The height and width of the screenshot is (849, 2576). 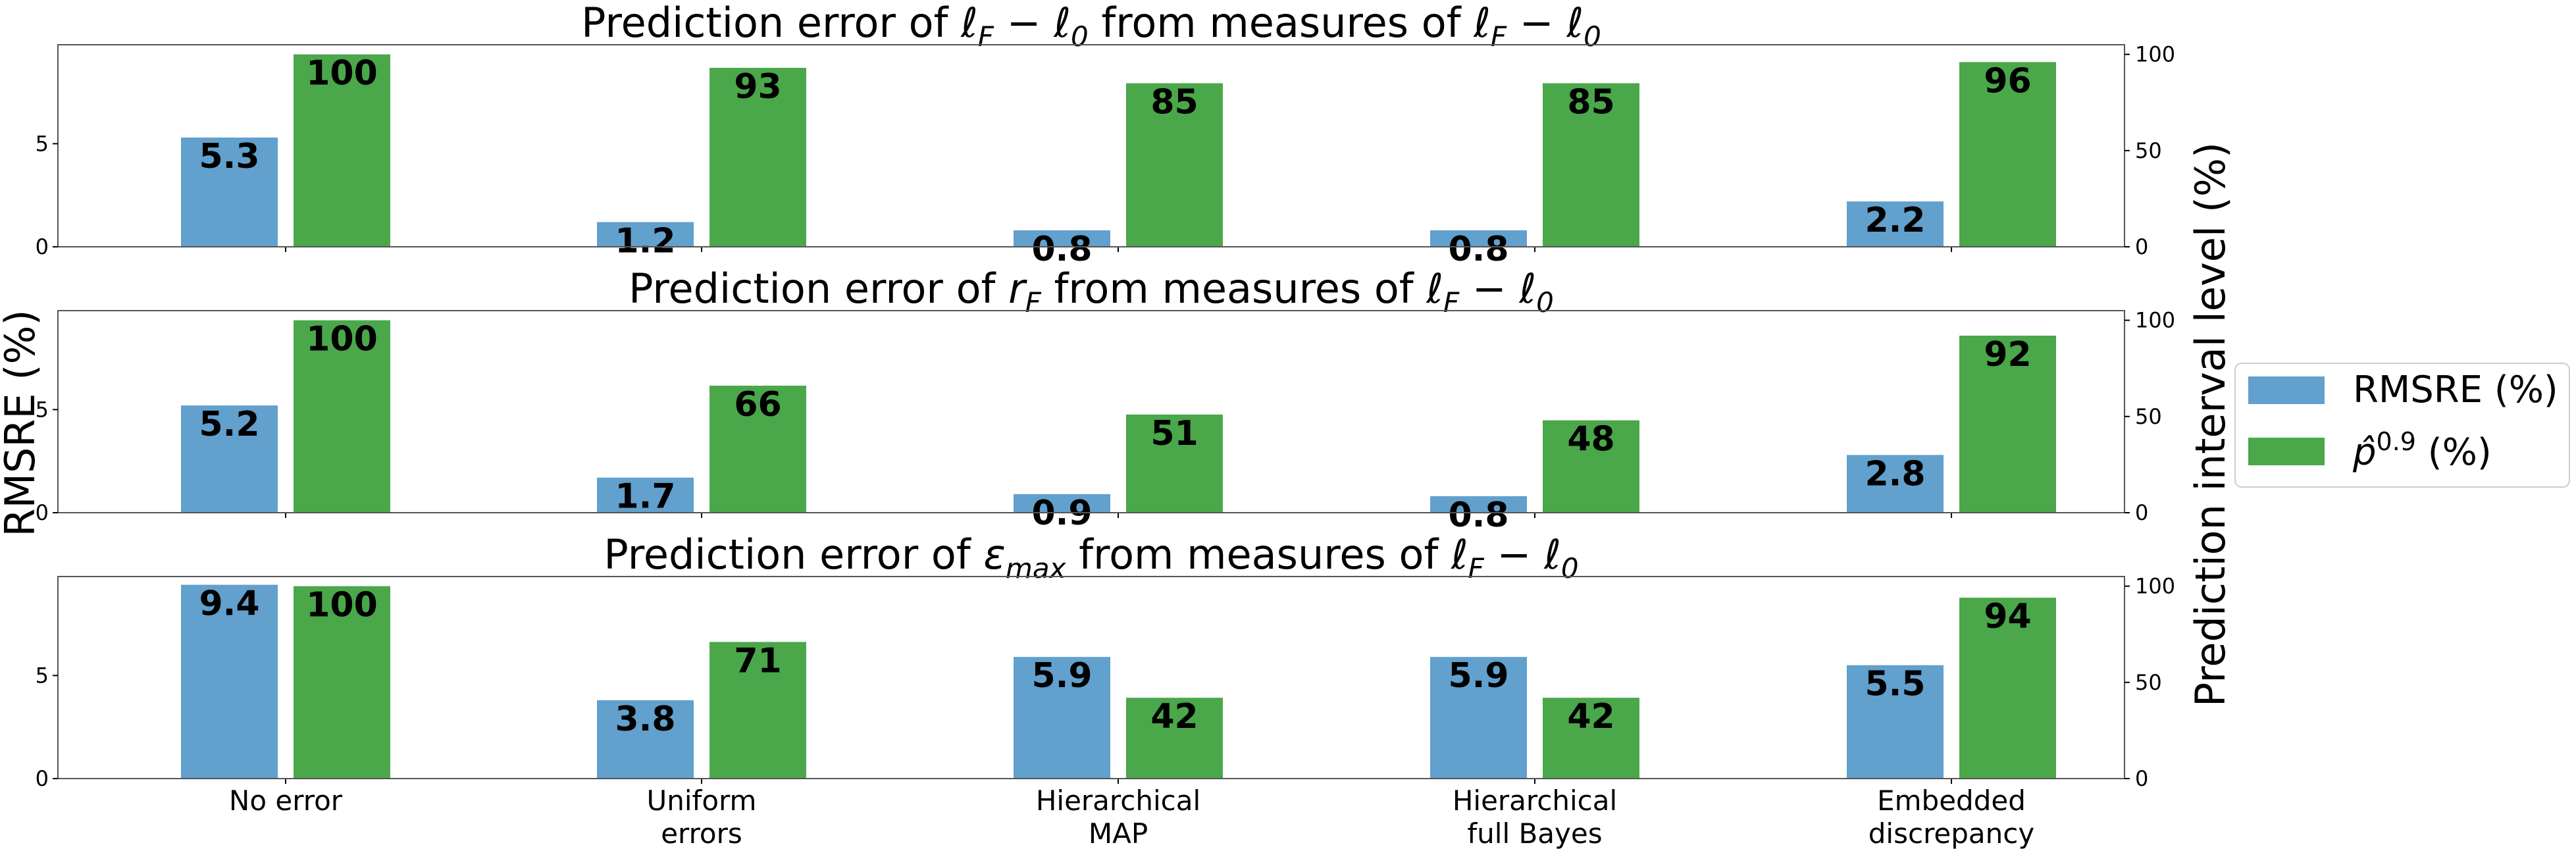 What do you see at coordinates (1118, 817) in the screenshot?
I see `category-label: Hierarchical MAP` at bounding box center [1118, 817].